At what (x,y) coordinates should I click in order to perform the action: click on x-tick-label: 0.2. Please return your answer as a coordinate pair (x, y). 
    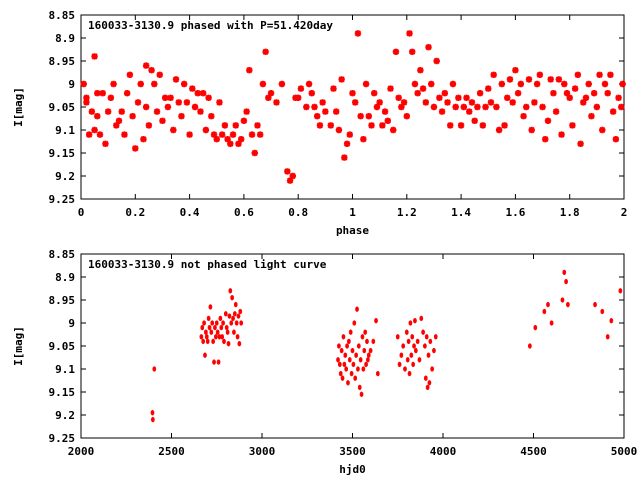
    Looking at the image, I should click on (135, 212).